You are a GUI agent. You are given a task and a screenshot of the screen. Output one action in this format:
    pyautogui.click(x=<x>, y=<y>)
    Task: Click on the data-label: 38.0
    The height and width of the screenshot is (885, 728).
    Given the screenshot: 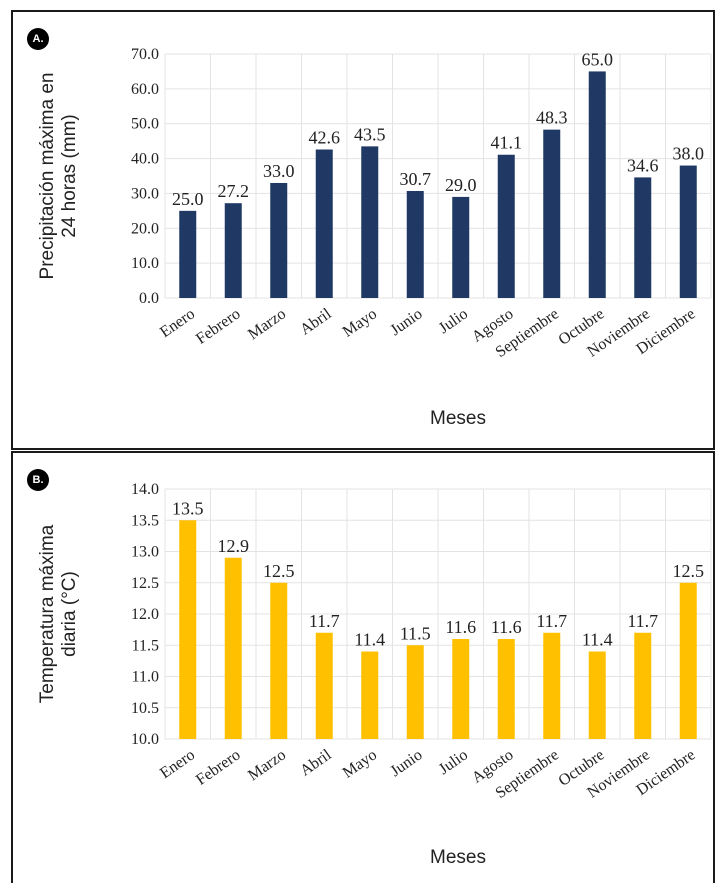 What is the action you would take?
    pyautogui.click(x=689, y=154)
    